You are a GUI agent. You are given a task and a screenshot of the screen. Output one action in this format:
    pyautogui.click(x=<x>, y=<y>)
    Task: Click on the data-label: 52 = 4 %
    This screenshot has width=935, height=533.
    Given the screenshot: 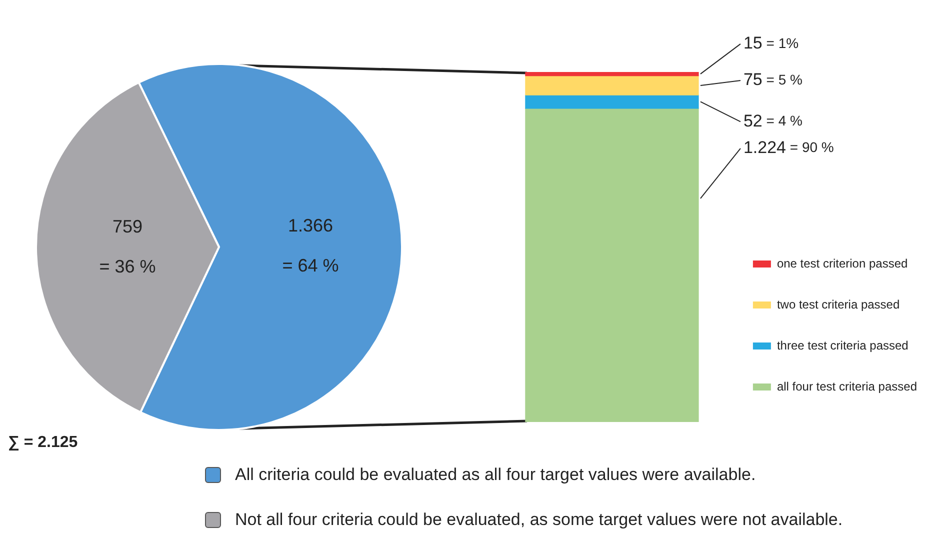 What is the action you would take?
    pyautogui.click(x=772, y=120)
    